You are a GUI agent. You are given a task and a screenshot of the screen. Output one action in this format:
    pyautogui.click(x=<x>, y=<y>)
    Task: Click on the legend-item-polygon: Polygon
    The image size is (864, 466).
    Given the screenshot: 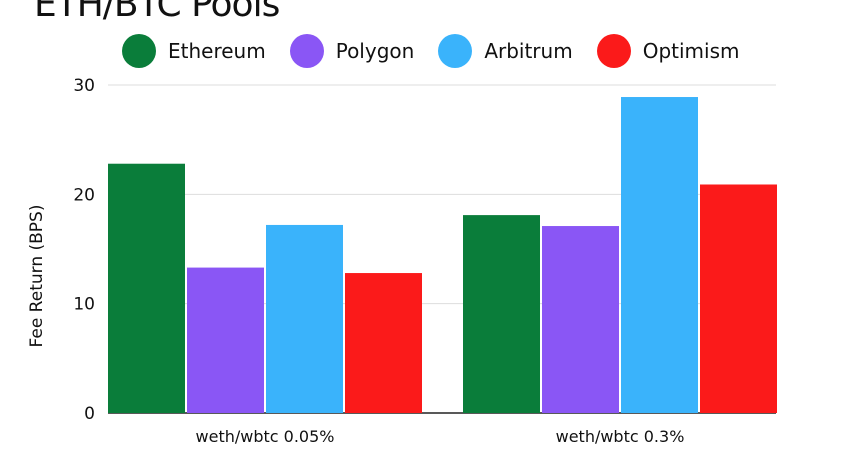 What is the action you would take?
    pyautogui.click(x=352, y=51)
    